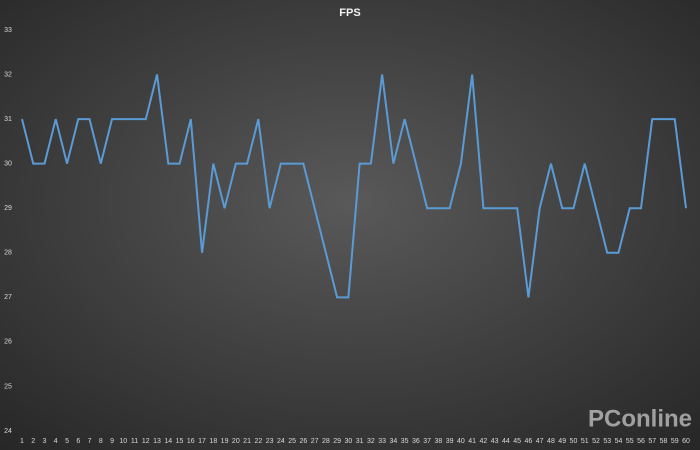  What do you see at coordinates (292, 441) in the screenshot?
I see `x-tick-label: 25` at bounding box center [292, 441].